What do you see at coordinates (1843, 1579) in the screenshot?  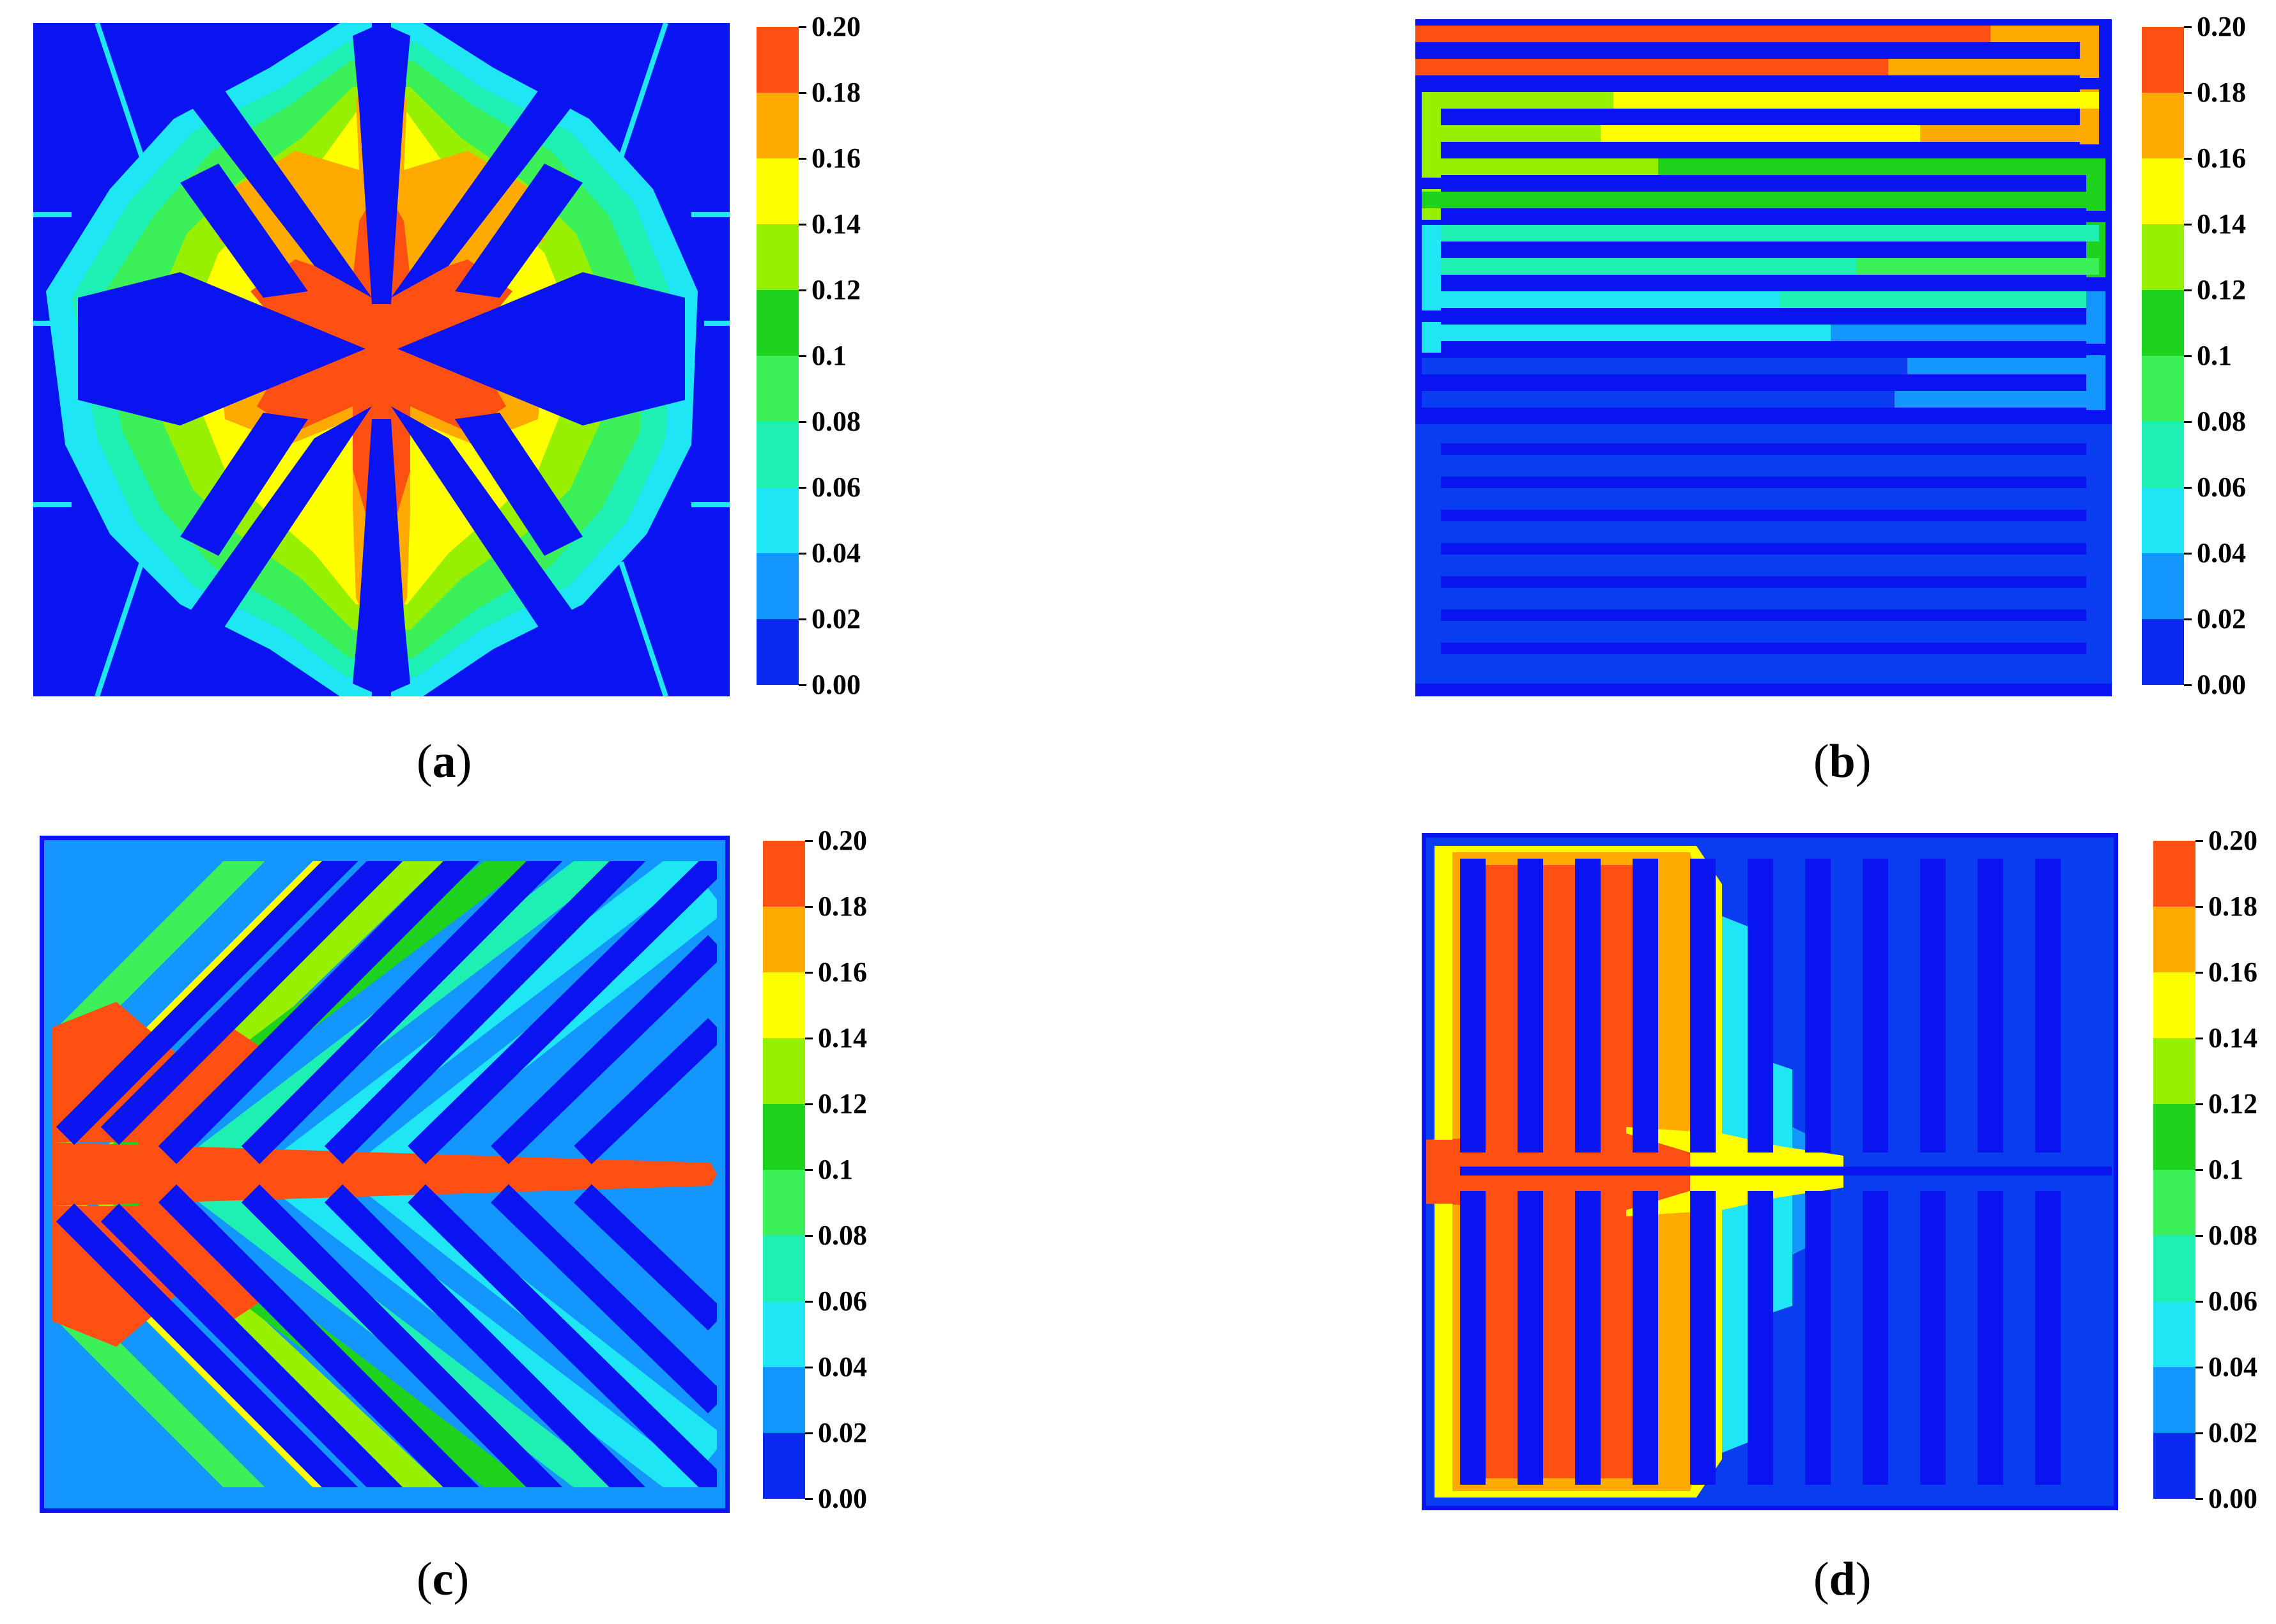 I see `caption-d: (d)` at bounding box center [1843, 1579].